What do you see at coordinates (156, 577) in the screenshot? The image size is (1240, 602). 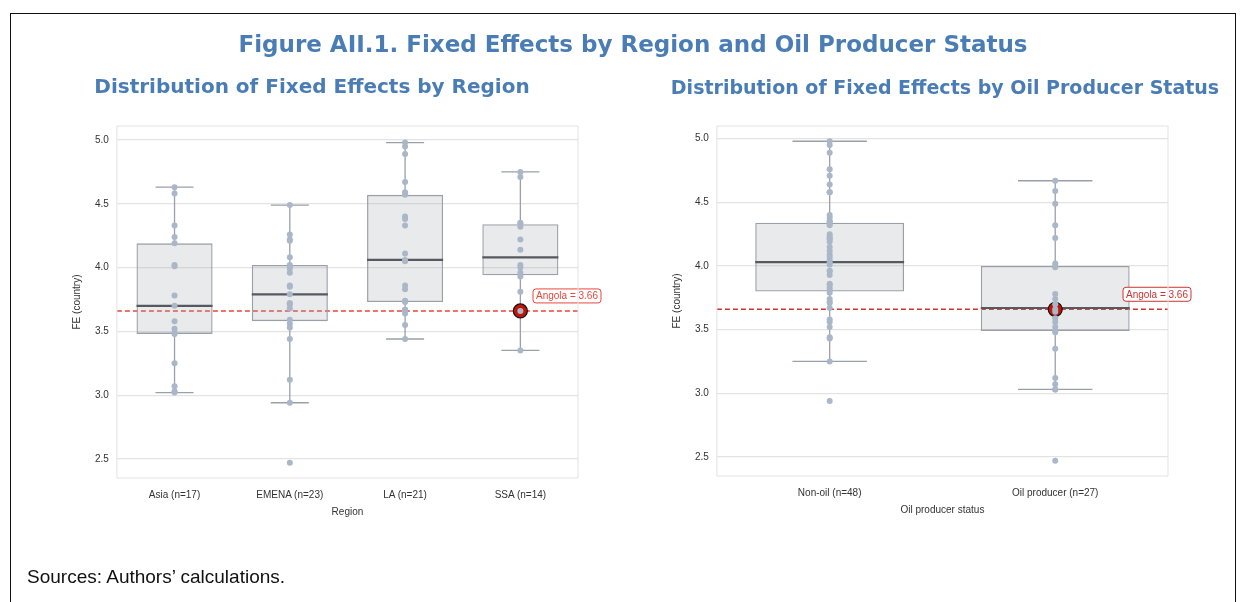 I see `source-note: Sources: Authors’ calculations.` at bounding box center [156, 577].